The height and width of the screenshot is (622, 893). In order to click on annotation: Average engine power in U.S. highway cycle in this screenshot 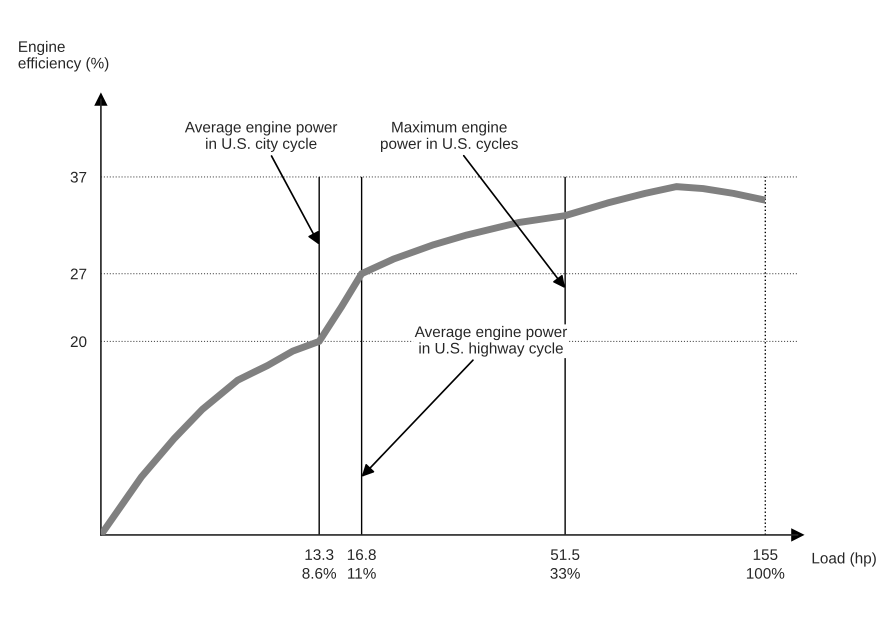, I will do `click(491, 341)`.